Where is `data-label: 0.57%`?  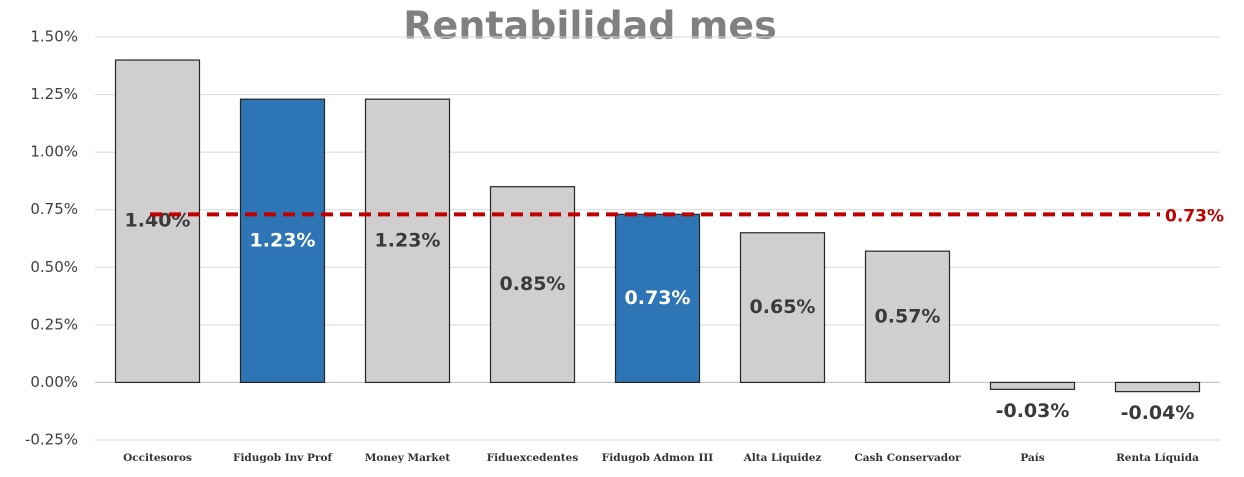
data-label: 0.57% is located at coordinates (908, 316).